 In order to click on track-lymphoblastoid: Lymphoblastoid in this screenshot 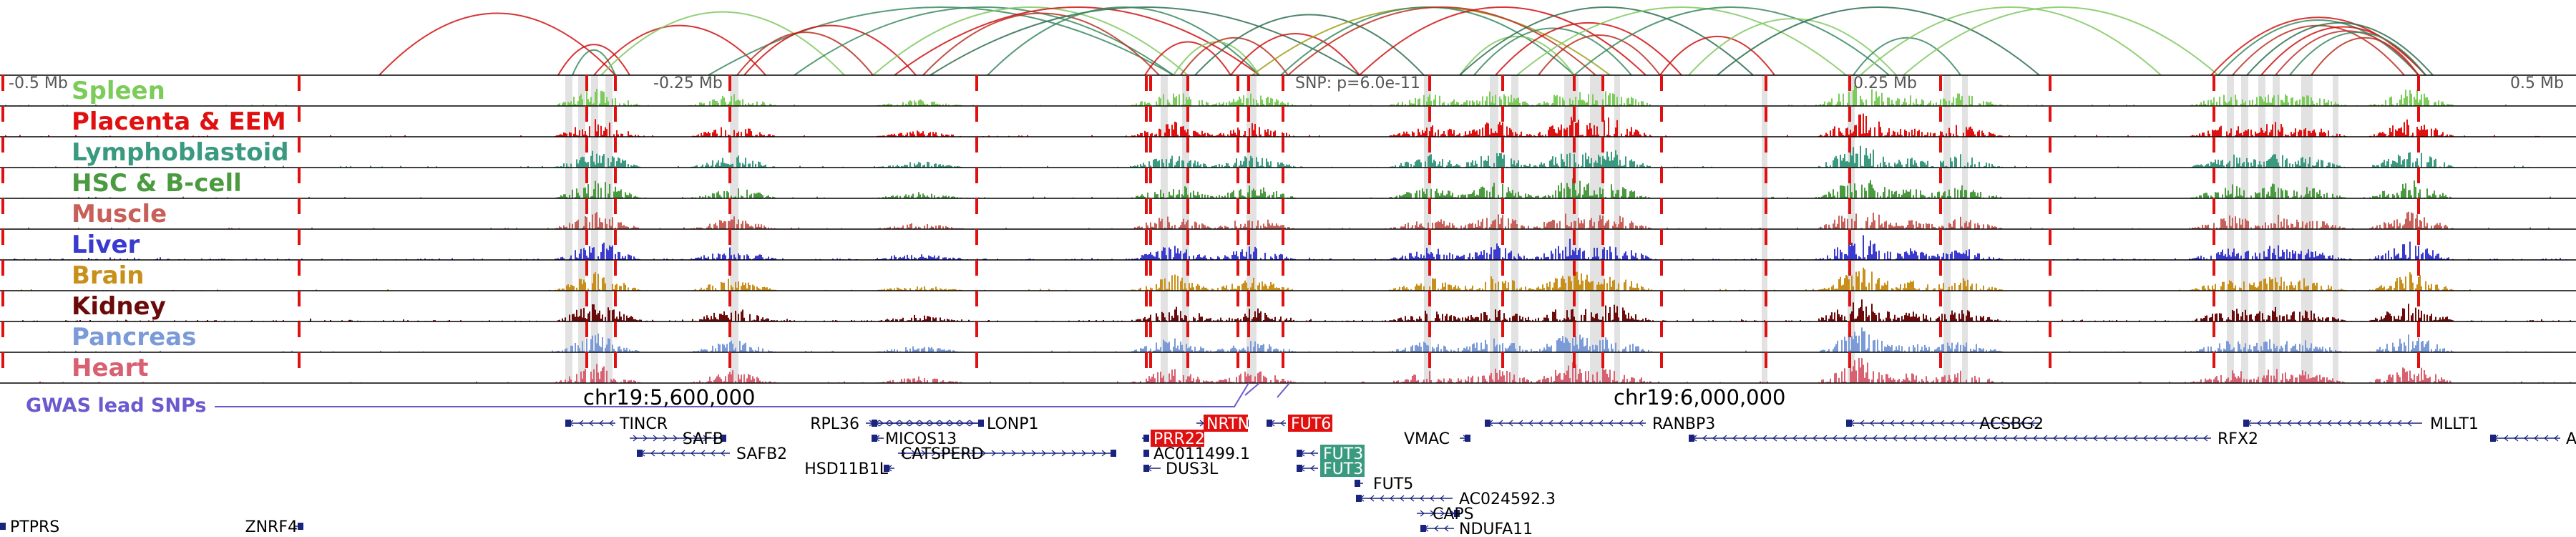, I will do `click(1288, 153)`.